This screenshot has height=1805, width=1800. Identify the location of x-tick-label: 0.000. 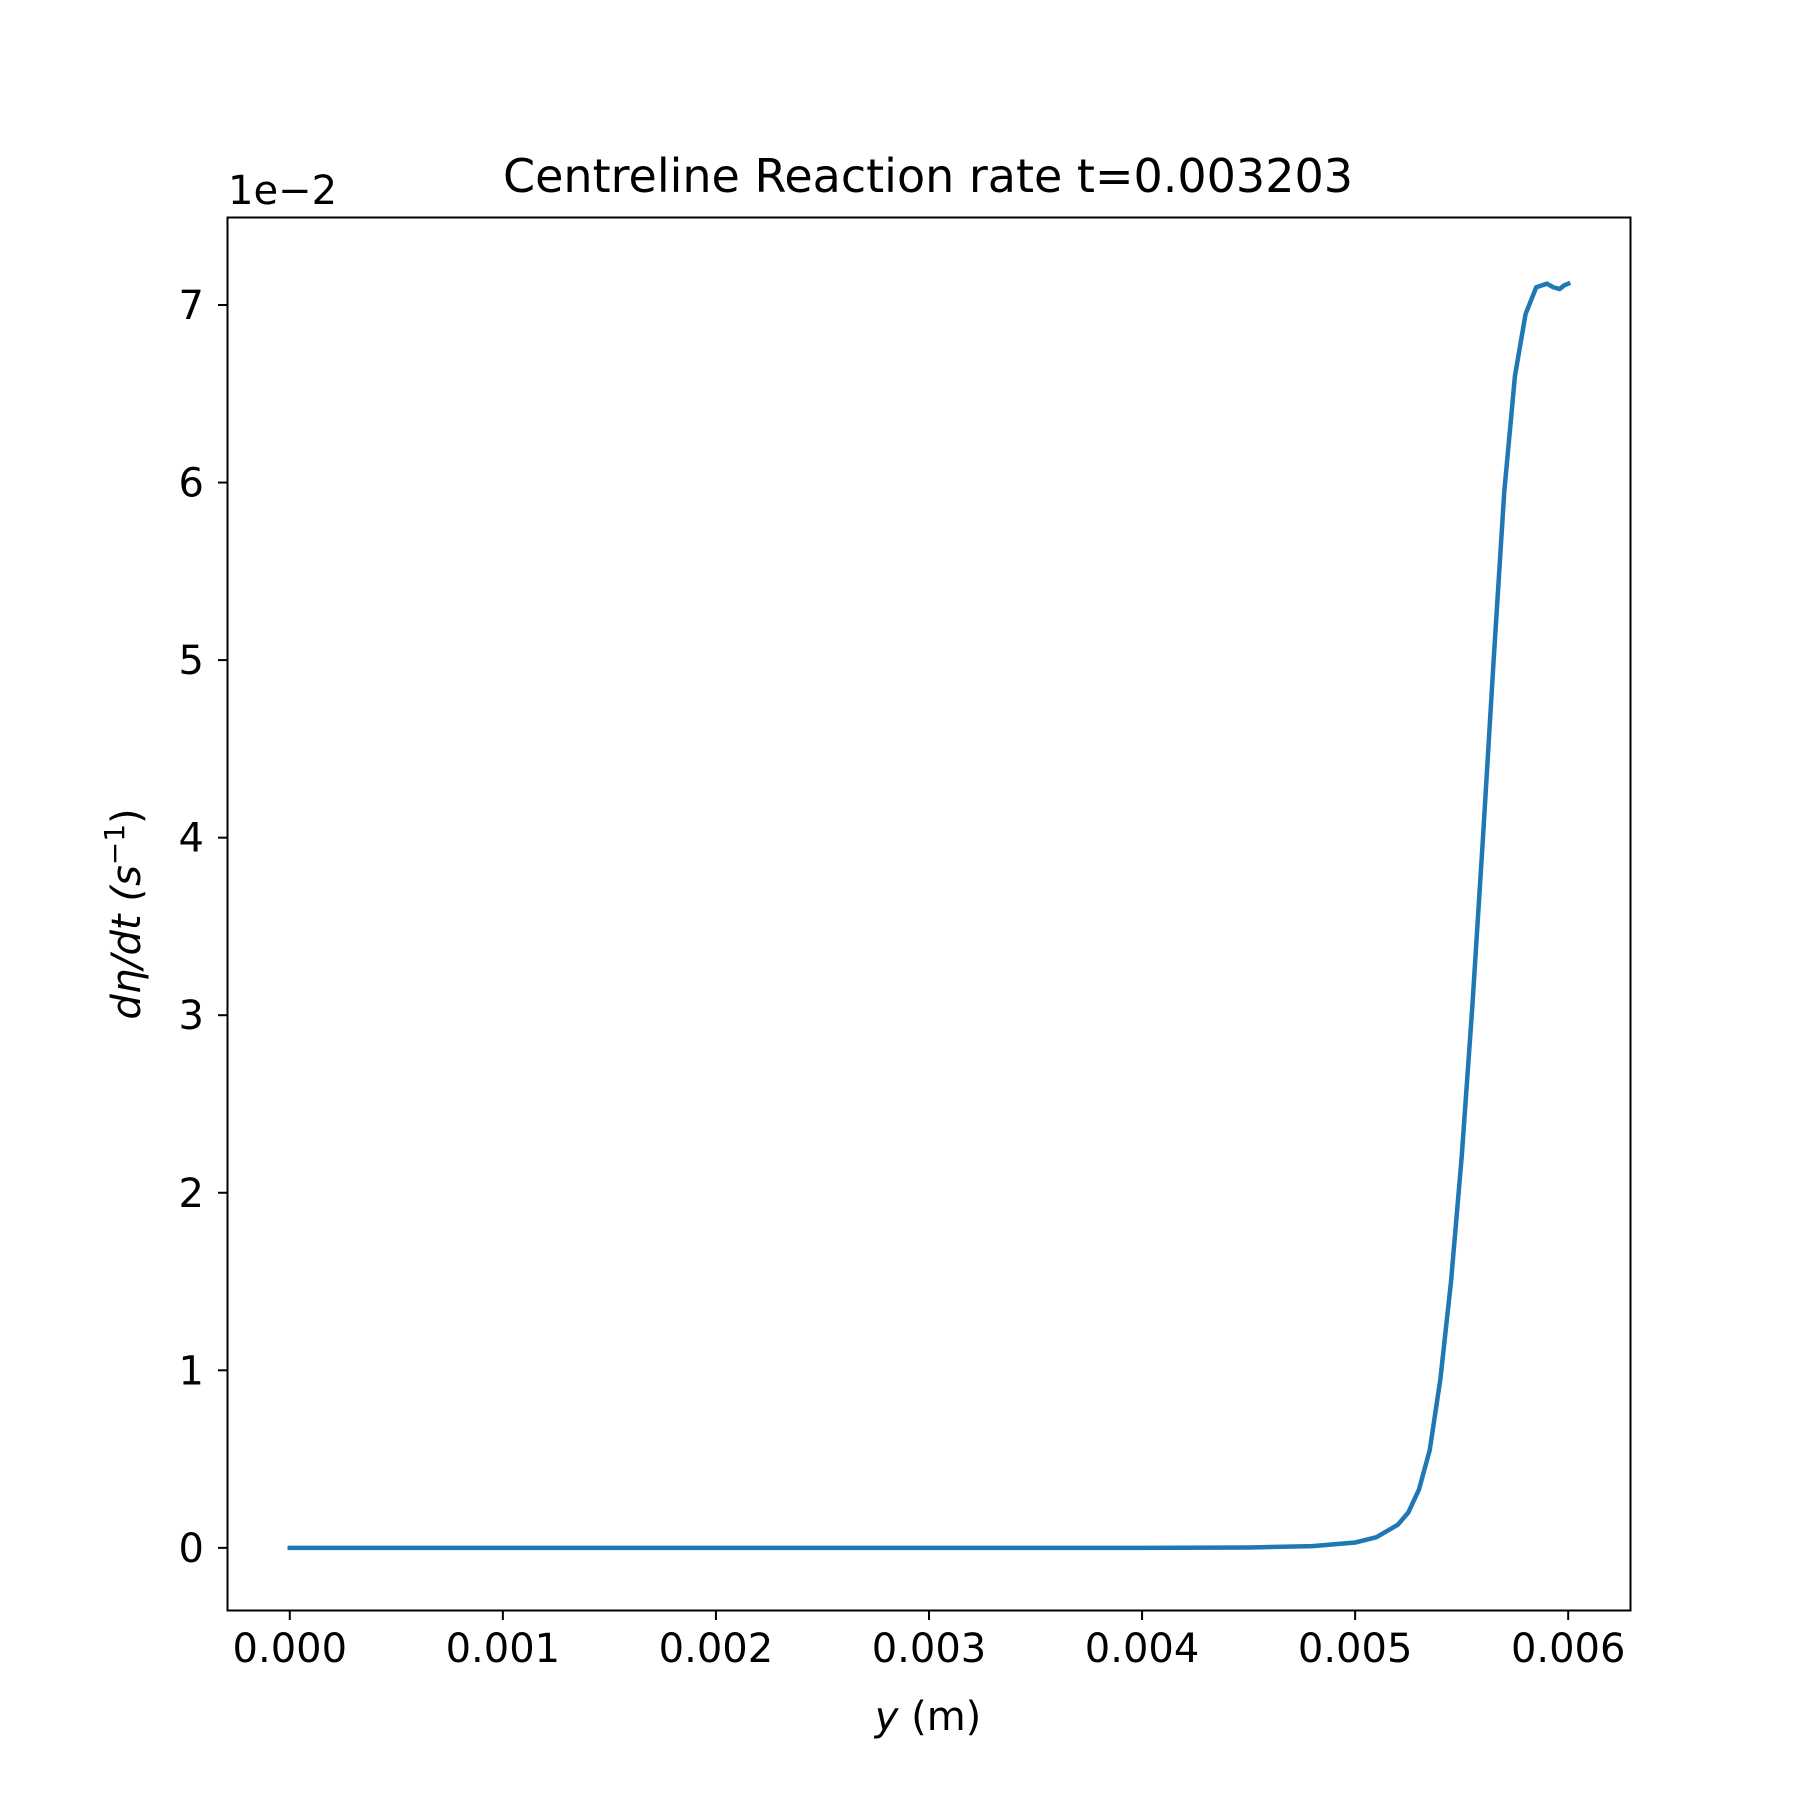
(290, 1649).